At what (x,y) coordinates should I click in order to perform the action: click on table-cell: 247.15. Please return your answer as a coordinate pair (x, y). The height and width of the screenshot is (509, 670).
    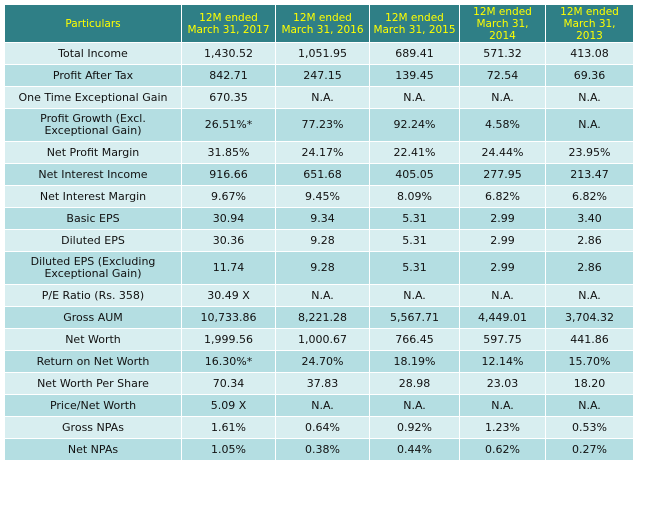
    Looking at the image, I should click on (322, 75).